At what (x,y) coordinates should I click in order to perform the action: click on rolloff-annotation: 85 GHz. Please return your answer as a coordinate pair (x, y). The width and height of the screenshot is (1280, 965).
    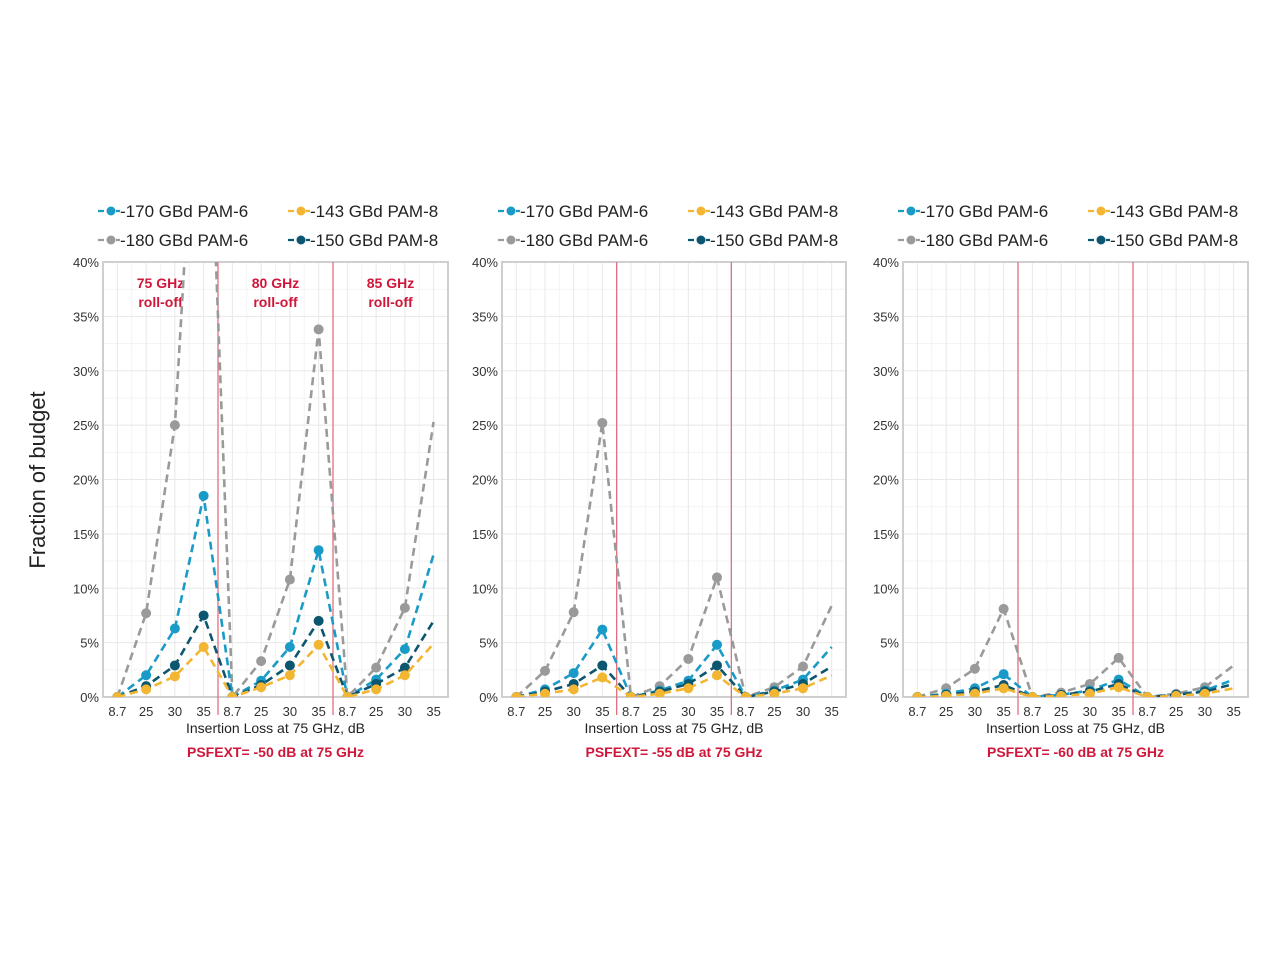
    Looking at the image, I should click on (390, 283).